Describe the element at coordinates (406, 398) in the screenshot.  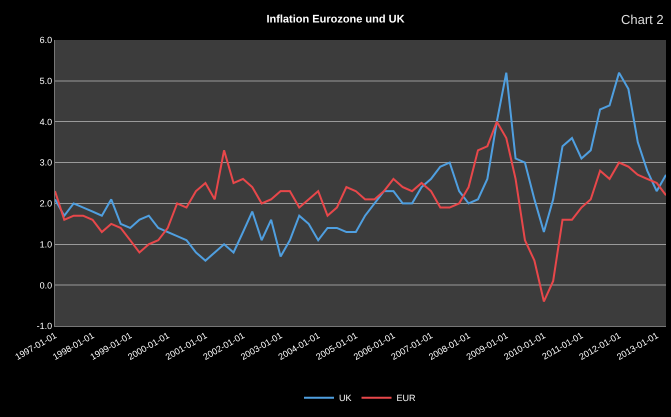
I see `legend-label: EUR` at that location.